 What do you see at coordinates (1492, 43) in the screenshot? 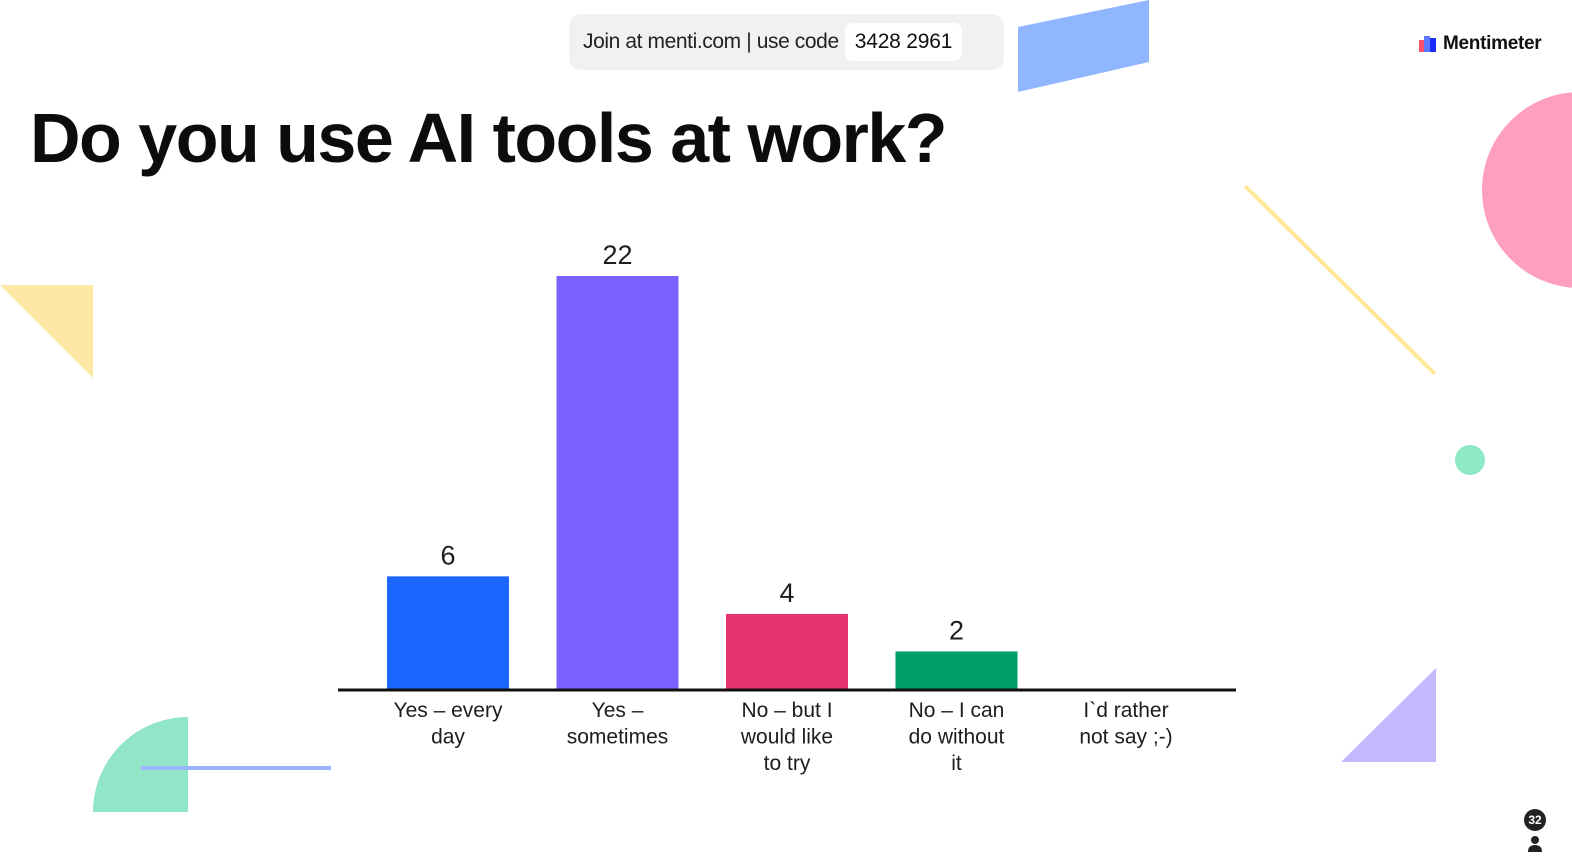
I see `brand-name: Mentimeter` at bounding box center [1492, 43].